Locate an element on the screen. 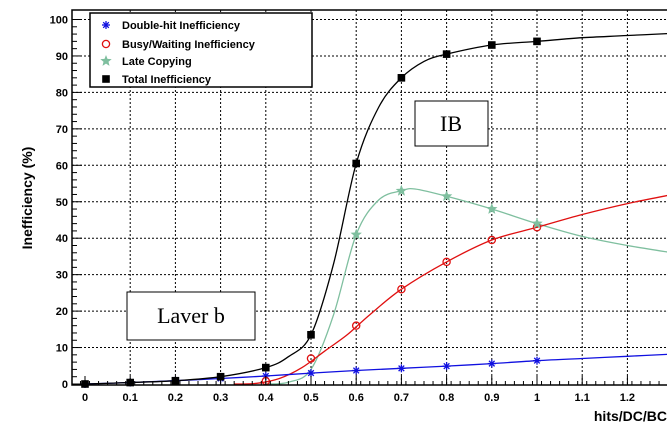  open-circle-marker-icon is located at coordinates (106, 44).